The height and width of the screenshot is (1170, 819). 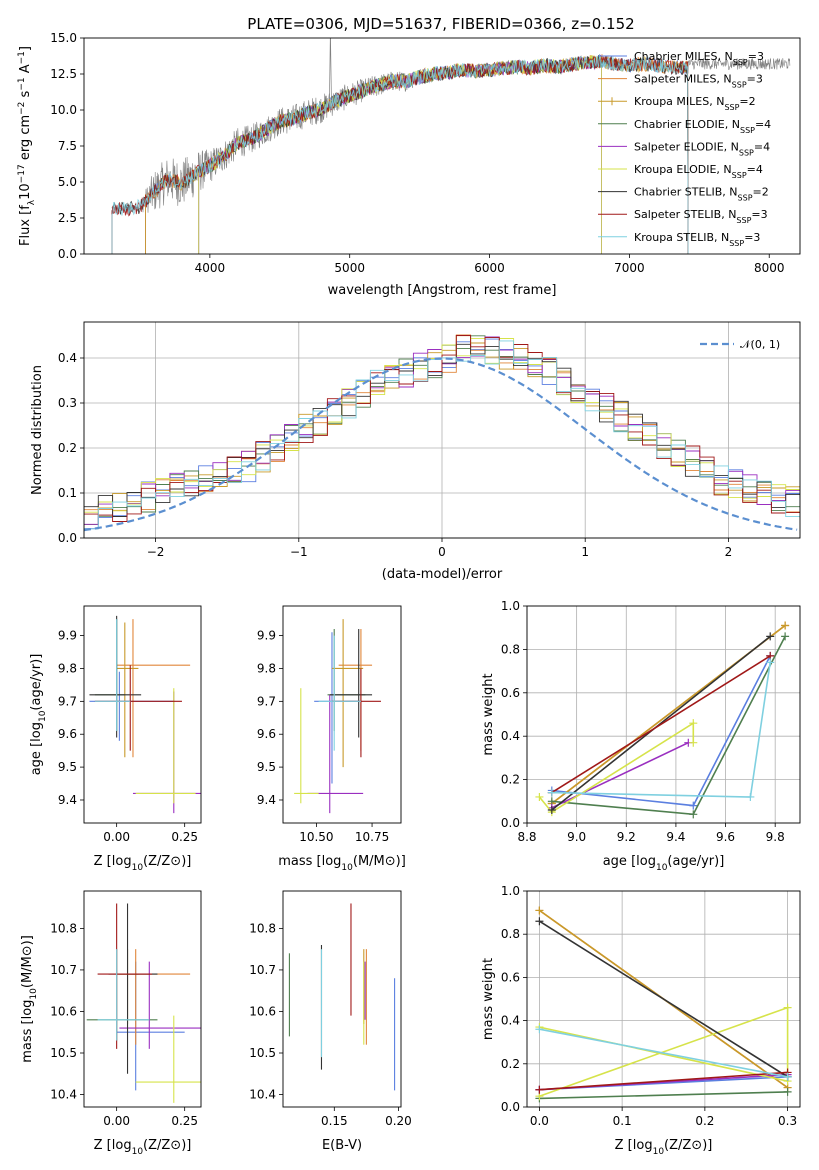 What do you see at coordinates (372, 837) in the screenshot?
I see `x-tick-label: 10.75` at bounding box center [372, 837].